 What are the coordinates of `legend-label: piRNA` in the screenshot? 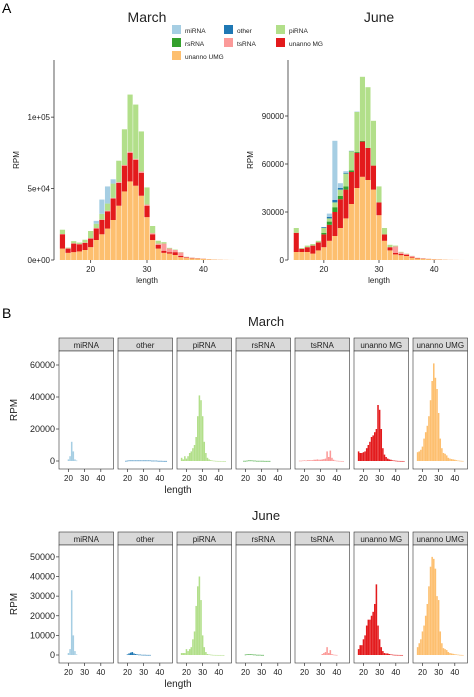 It's located at (298, 31).